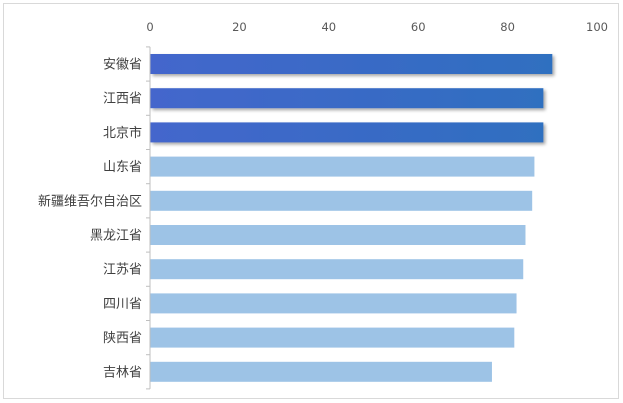 The width and height of the screenshot is (623, 403). Describe the element at coordinates (122, 270) in the screenshot. I see `category-label: 江苏省` at that location.